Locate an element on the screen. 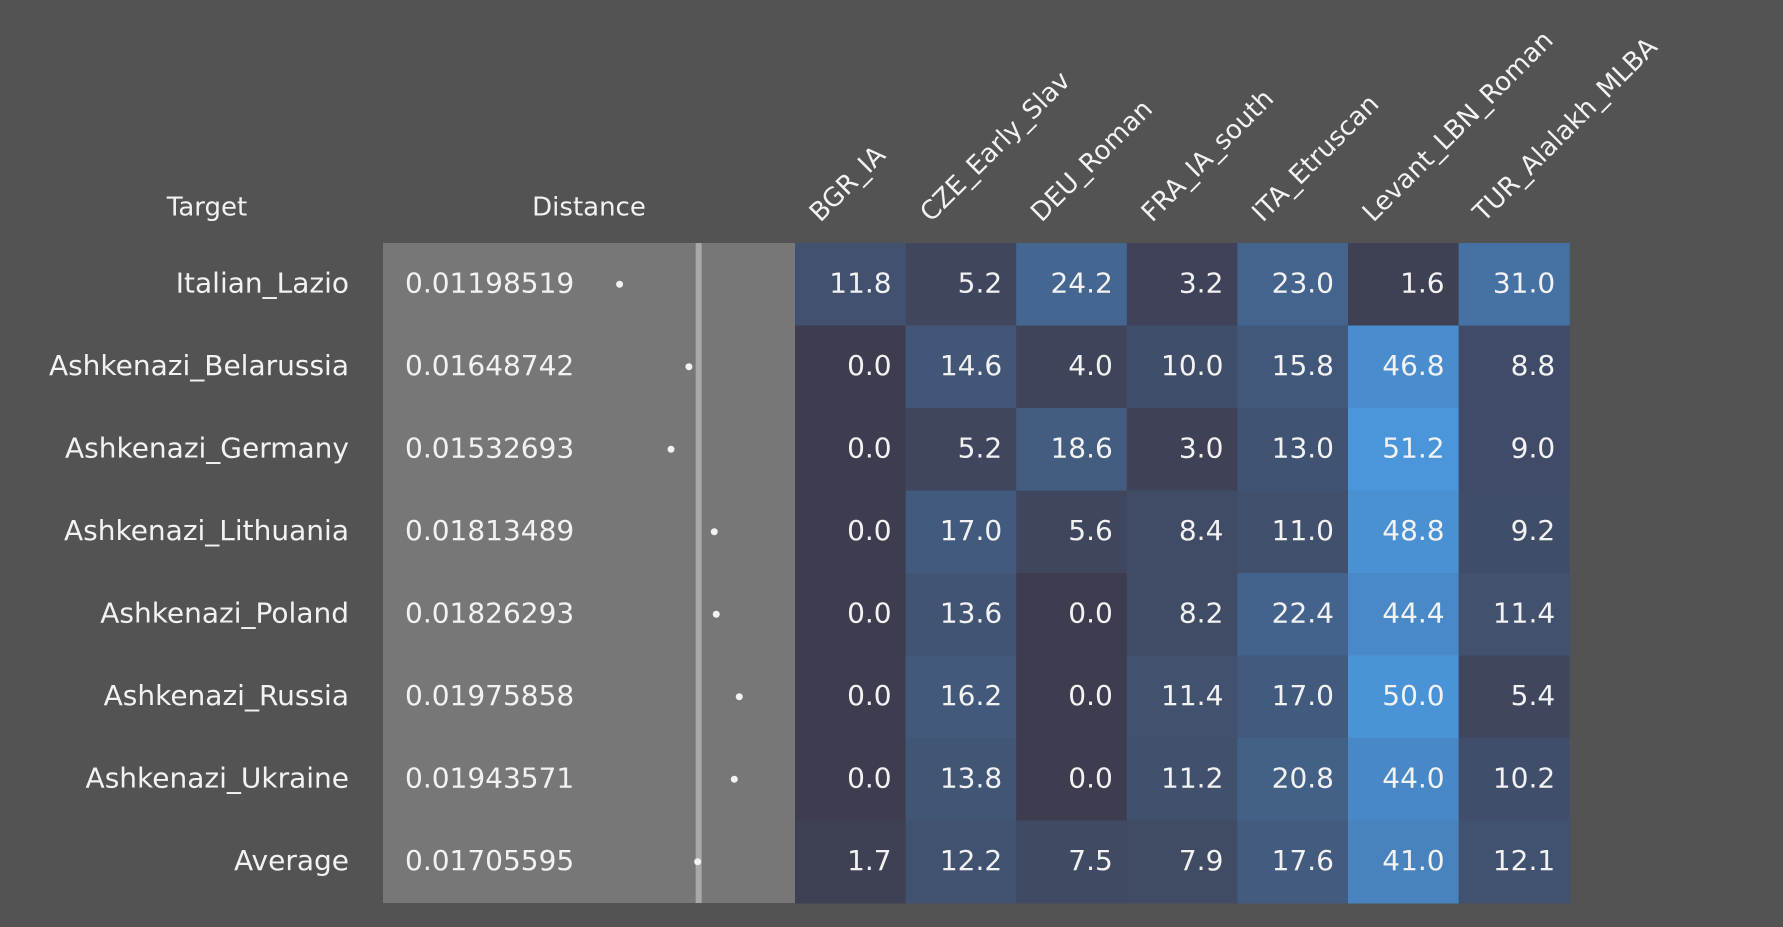 The width and height of the screenshot is (1783, 927). cell-value: 5.4 is located at coordinates (1533, 695).